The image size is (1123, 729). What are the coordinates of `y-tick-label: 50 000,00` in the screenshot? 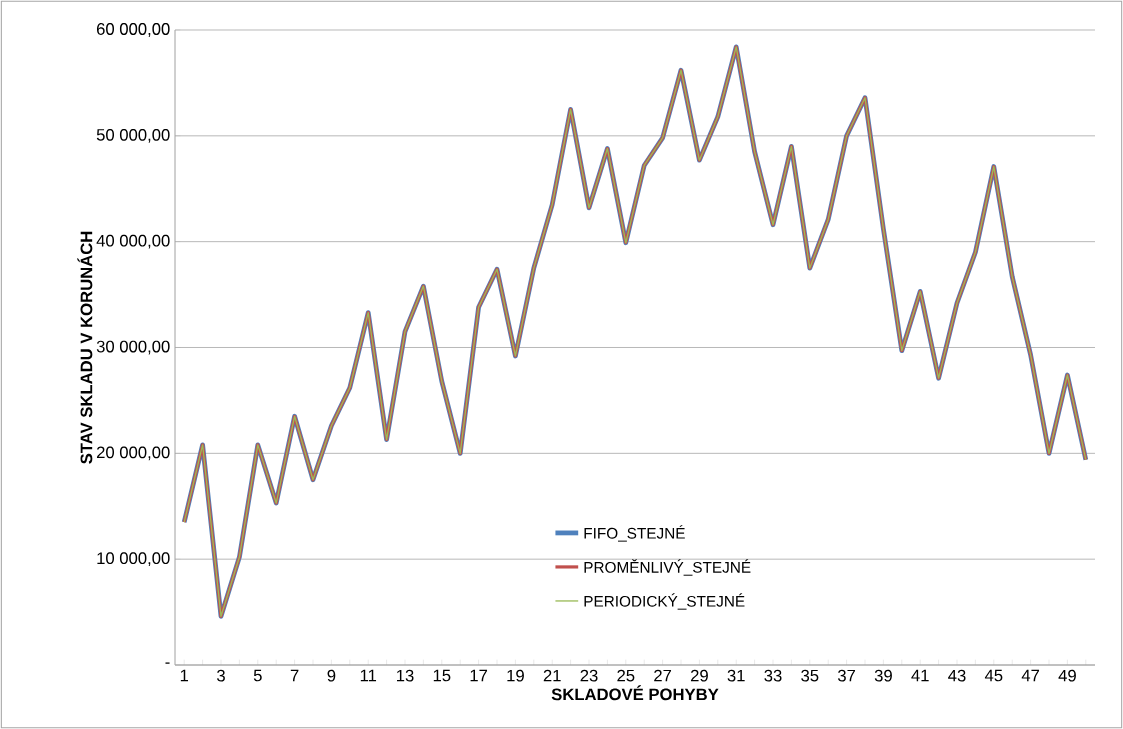 It's located at (133, 135).